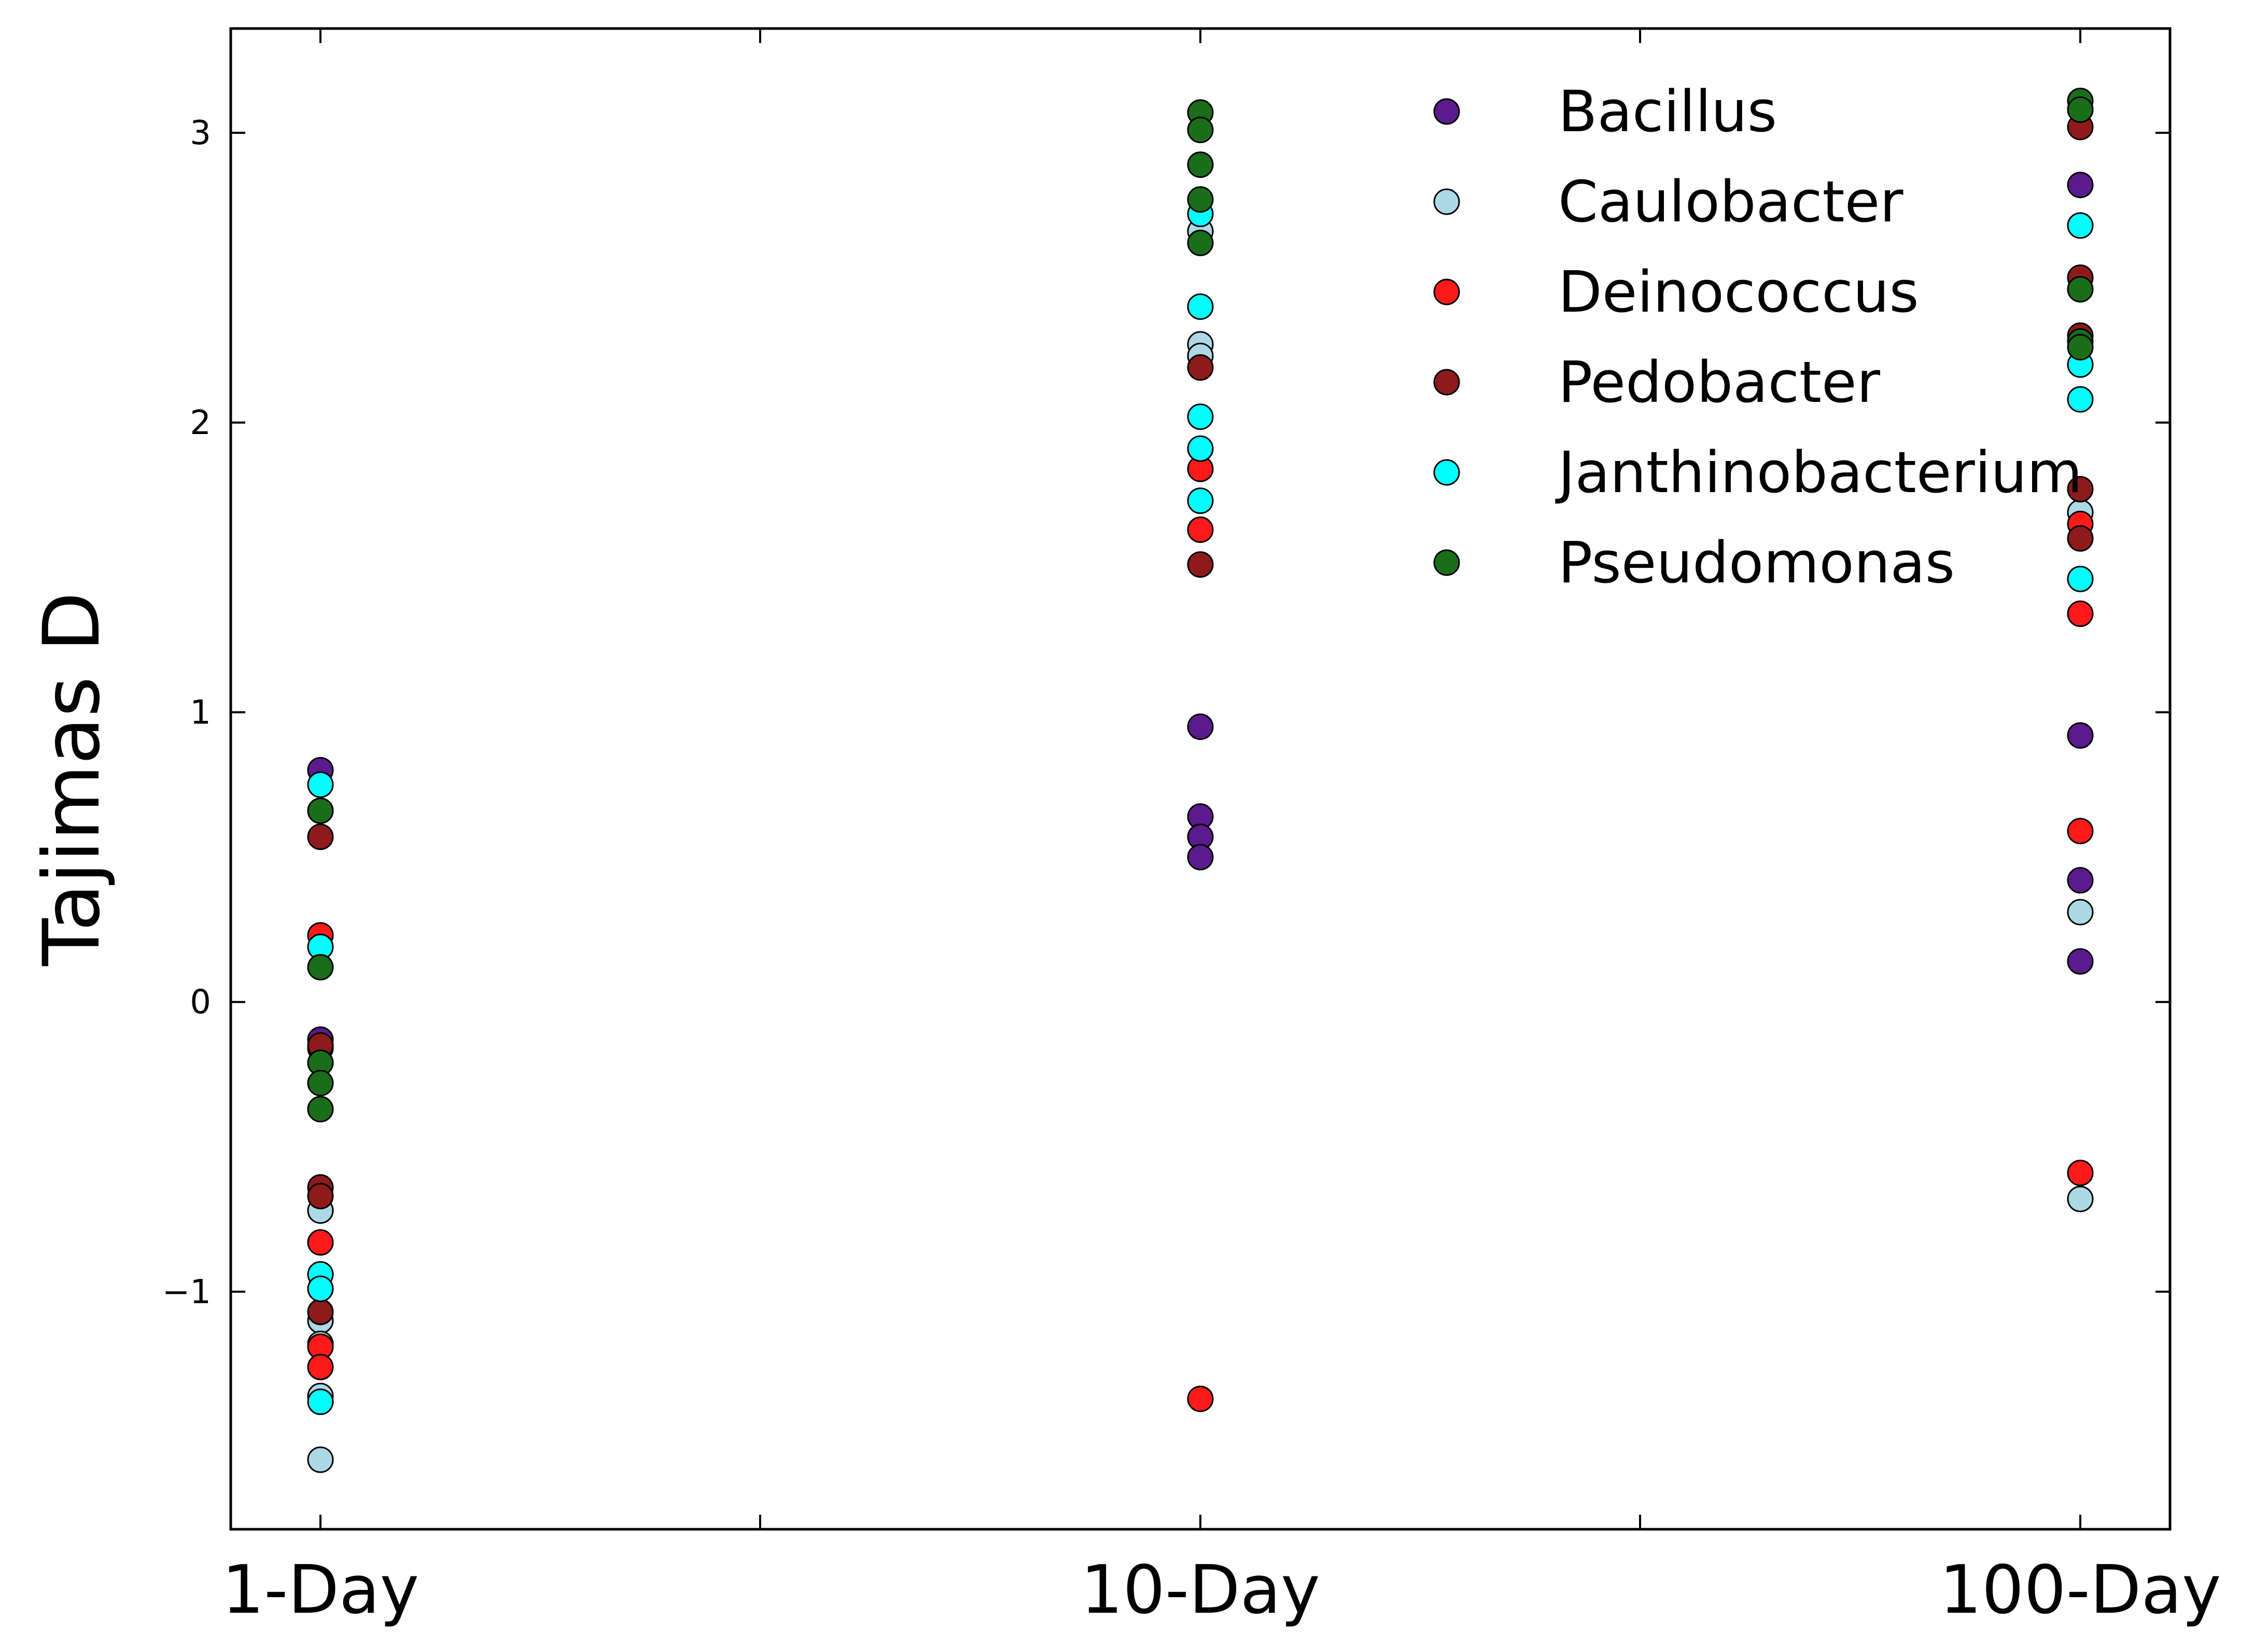 The height and width of the screenshot is (1648, 2268). I want to click on y-tick-label: −1, so click(186, 1292).